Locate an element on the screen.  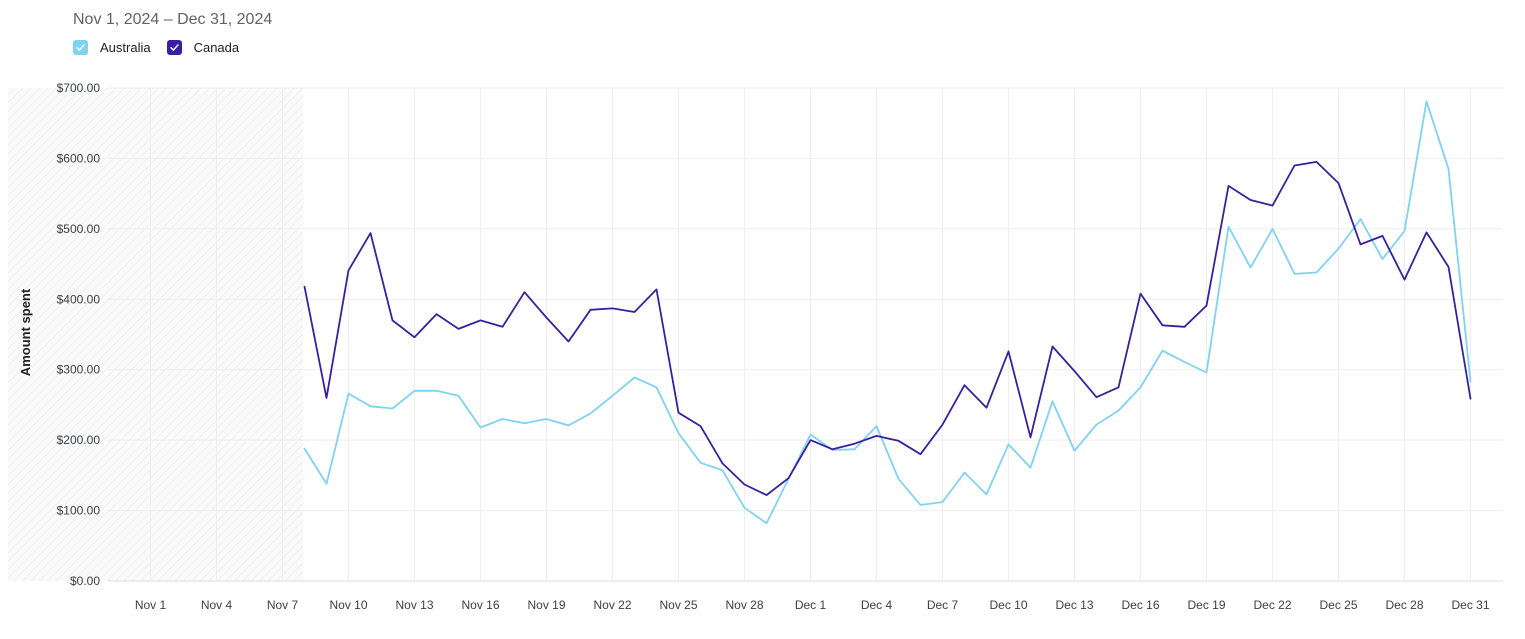
legend: Australia Canada is located at coordinates (164, 47).